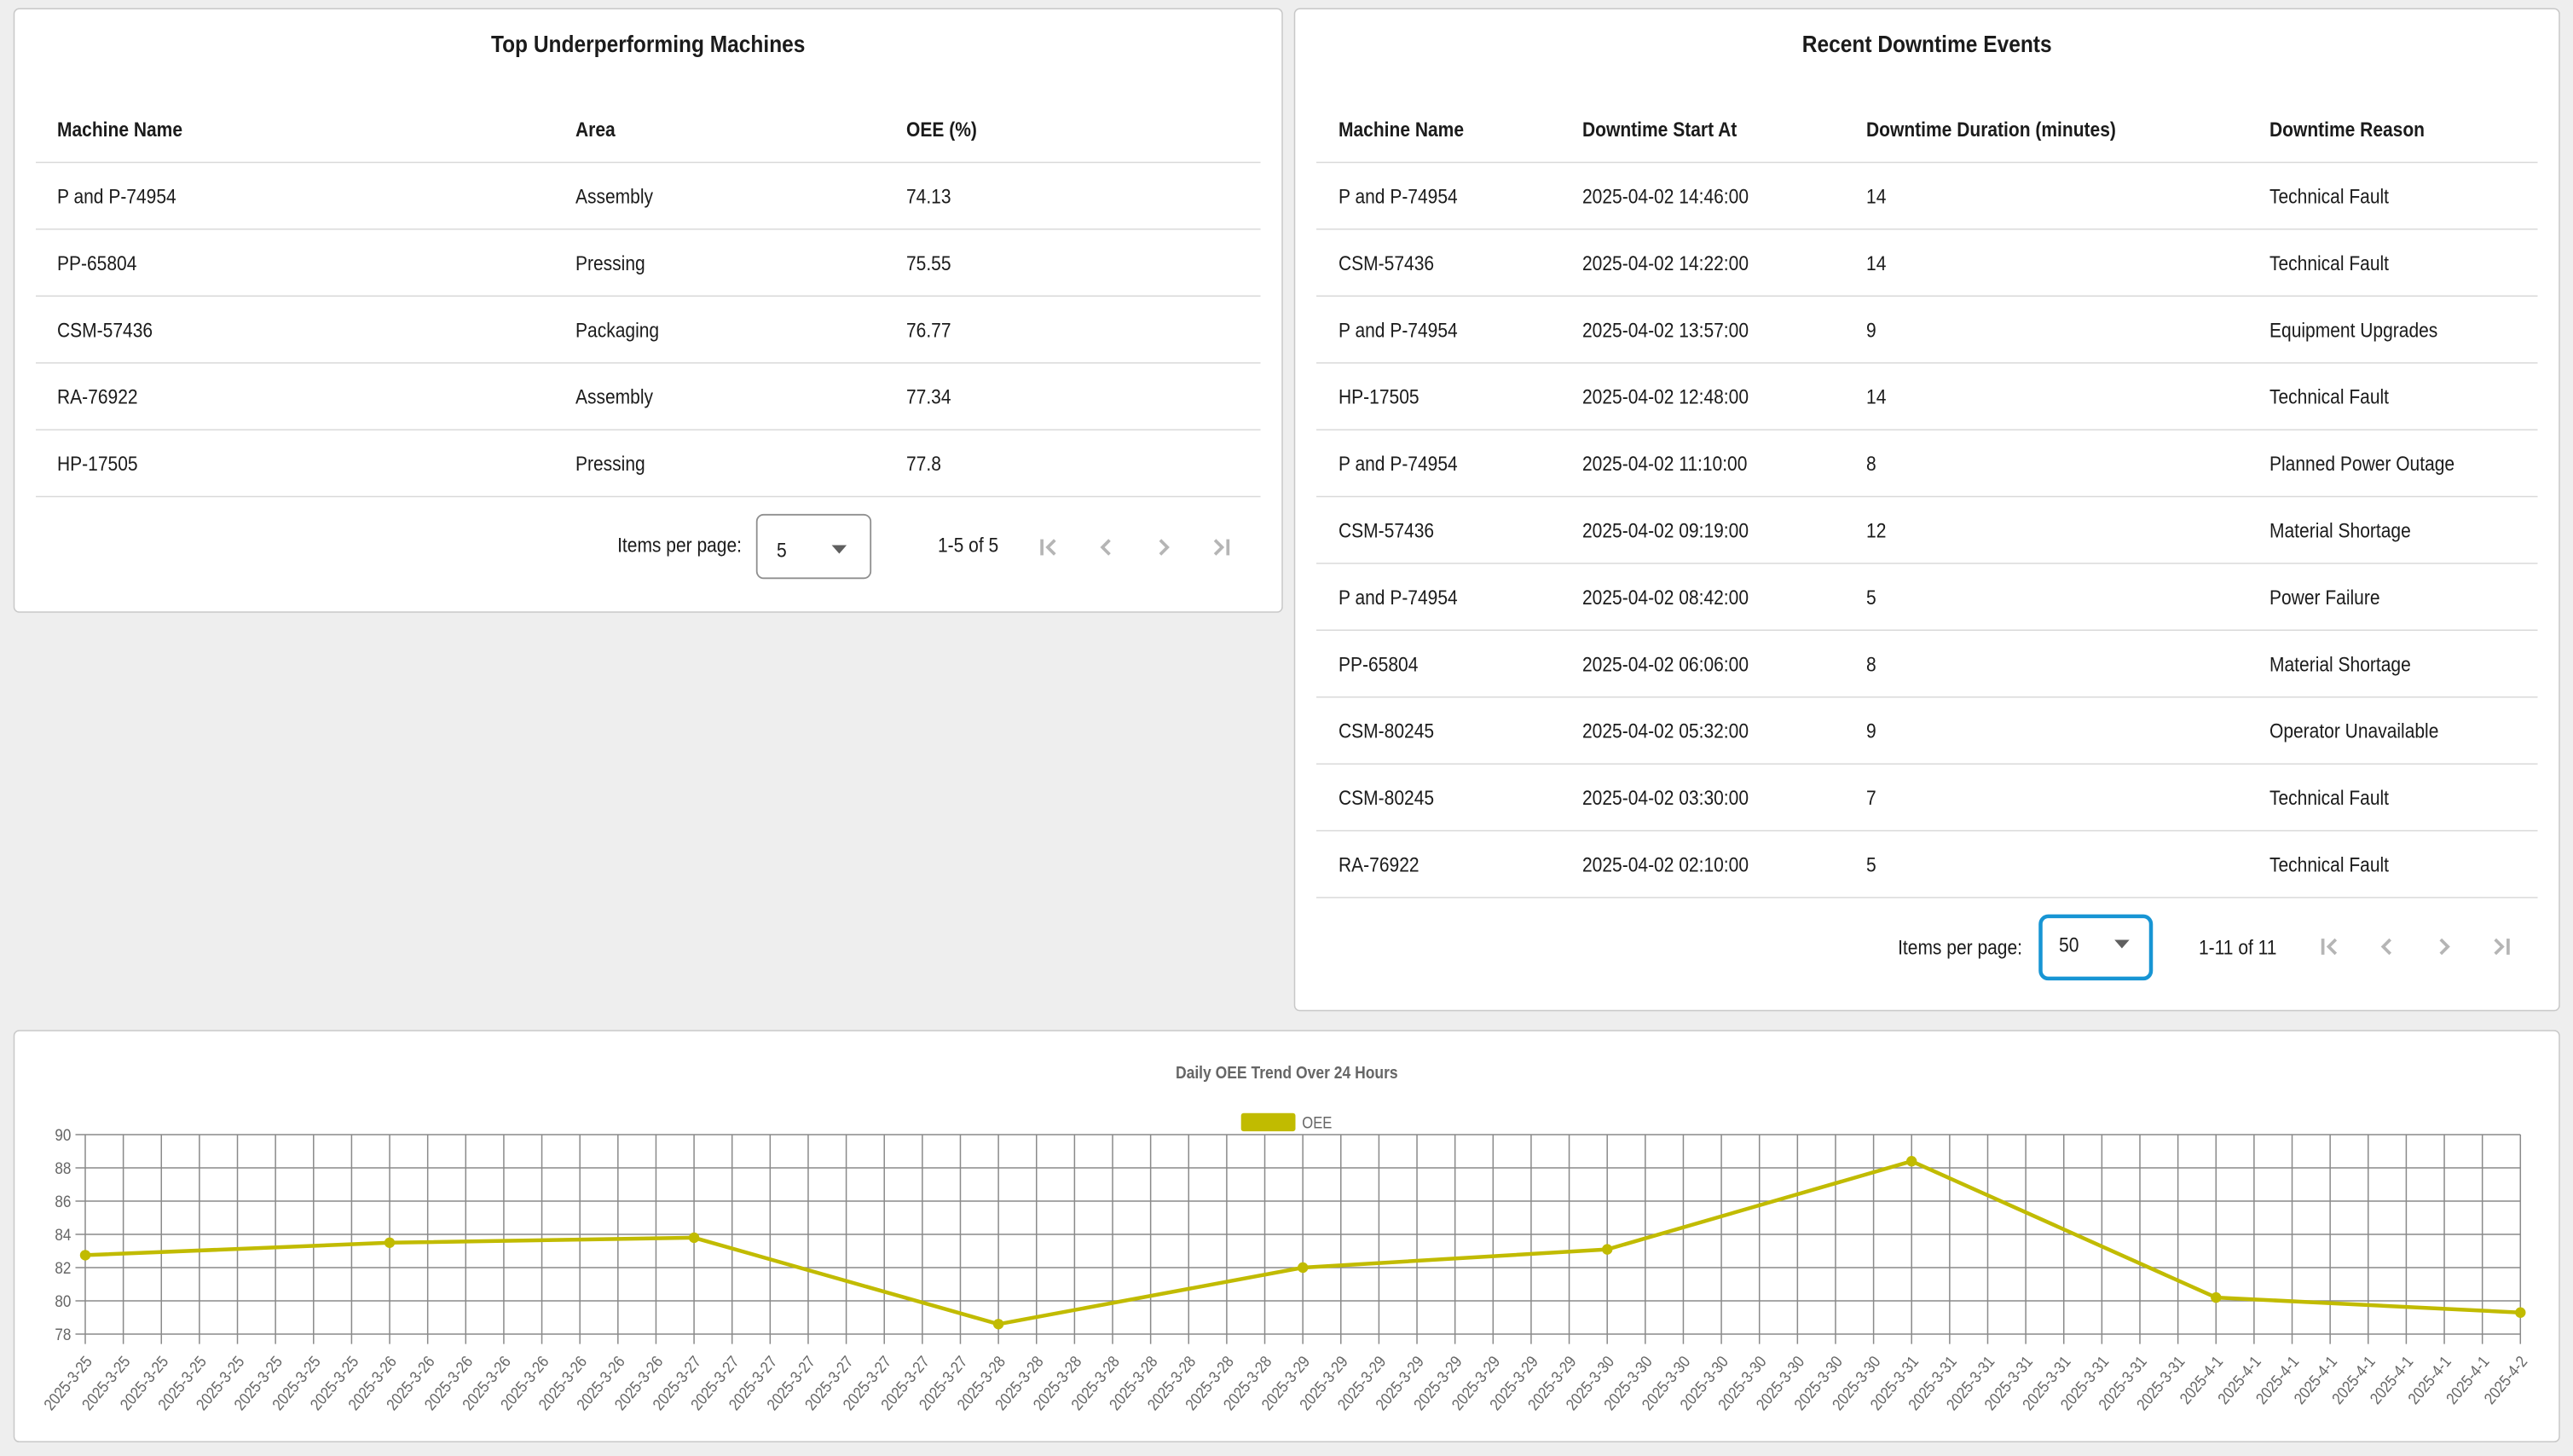 This screenshot has width=2573, height=1456. What do you see at coordinates (941, 130) in the screenshot?
I see `svg-text: OEE (%)` at bounding box center [941, 130].